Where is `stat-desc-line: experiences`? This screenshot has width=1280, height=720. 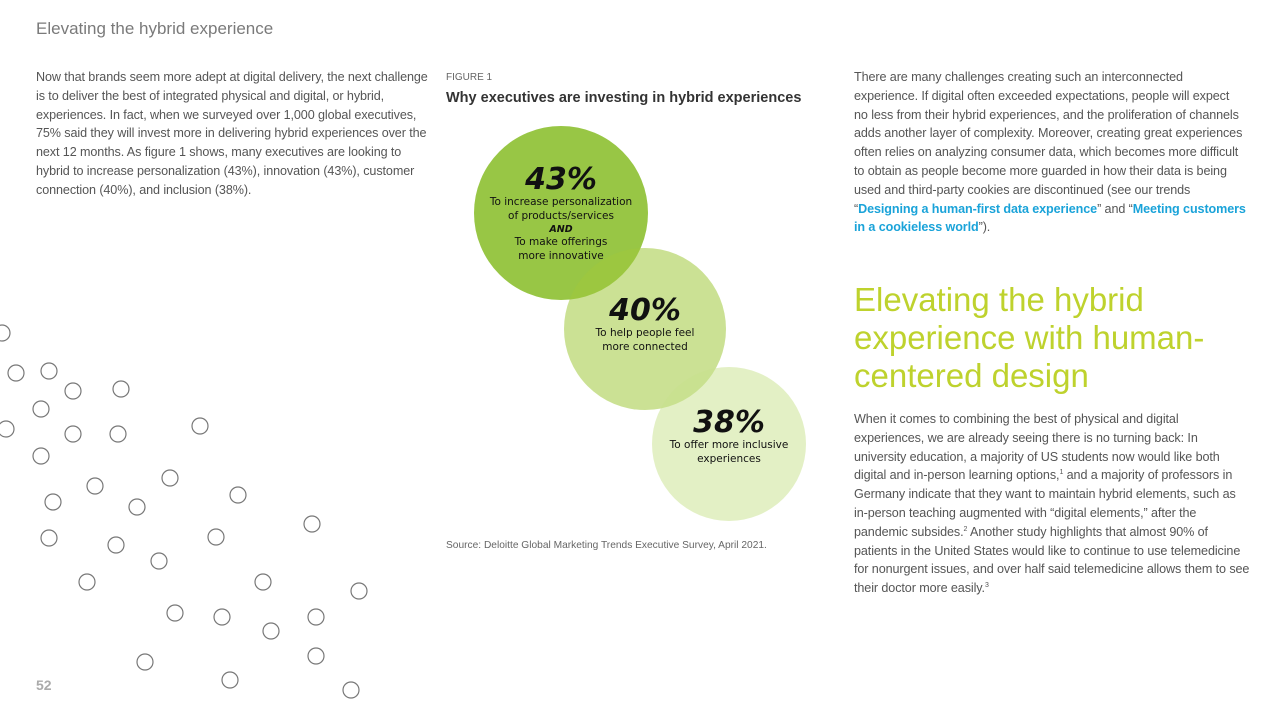 stat-desc-line: experiences is located at coordinates (729, 458).